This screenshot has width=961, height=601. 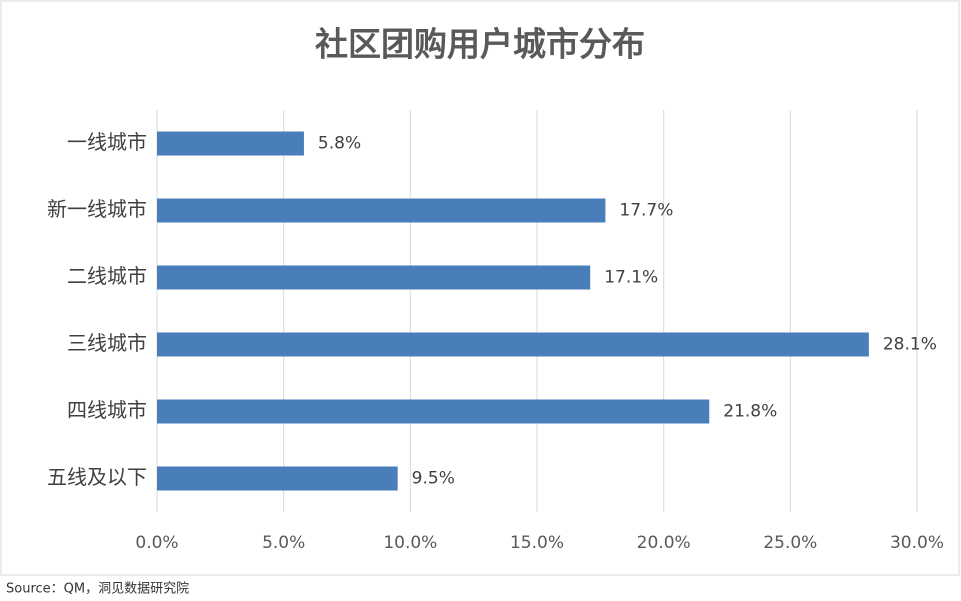 I want to click on data-label: 17.1%, so click(x=631, y=278).